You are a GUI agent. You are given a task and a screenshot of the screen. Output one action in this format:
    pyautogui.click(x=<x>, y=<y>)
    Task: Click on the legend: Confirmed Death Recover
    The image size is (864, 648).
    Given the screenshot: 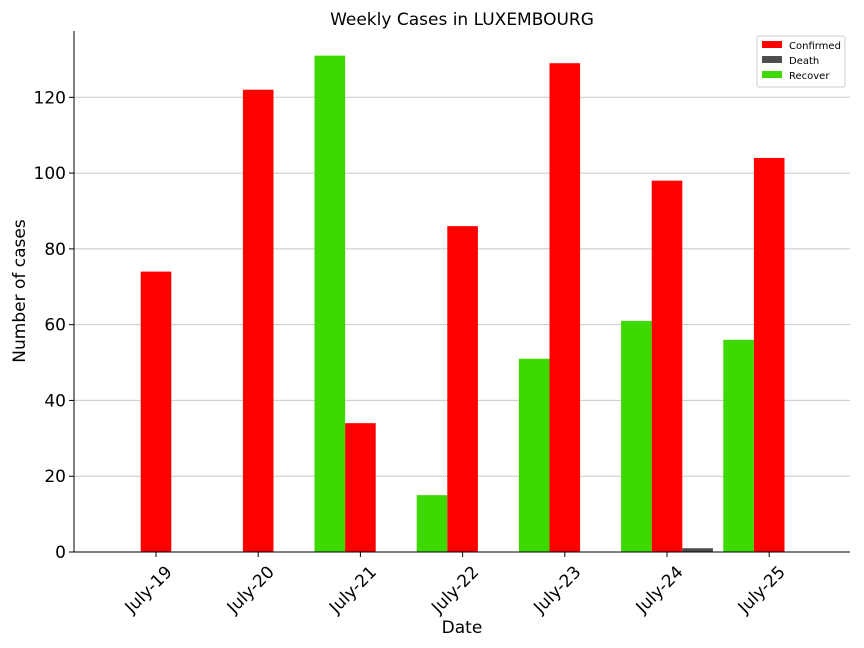 What is the action you would take?
    pyautogui.click(x=801, y=61)
    